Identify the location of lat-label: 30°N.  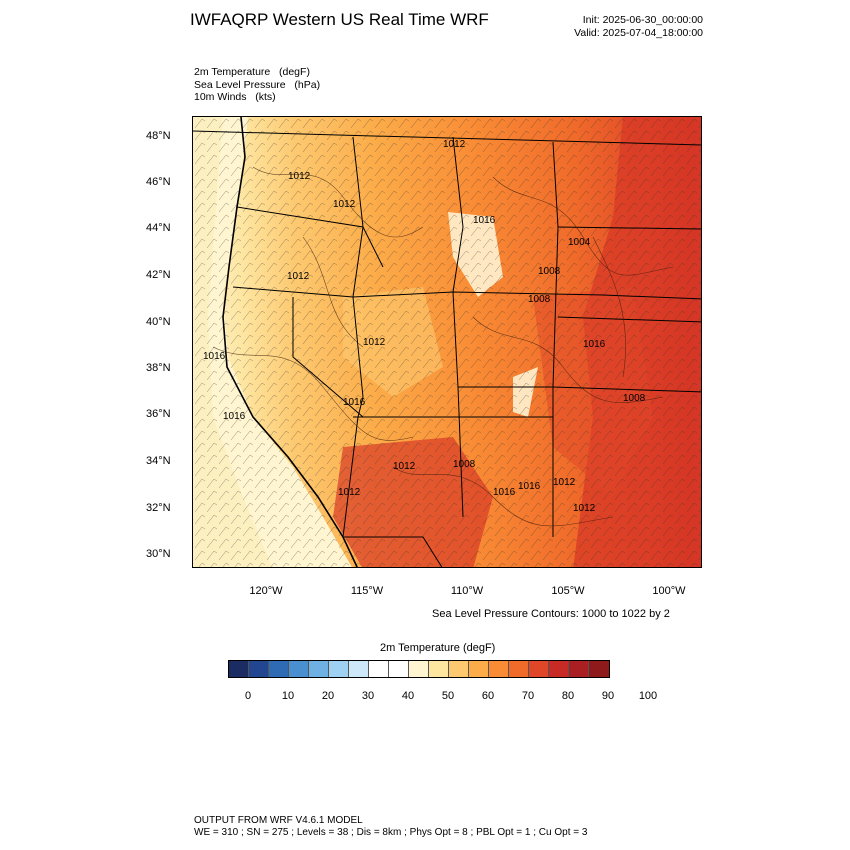
(158, 554).